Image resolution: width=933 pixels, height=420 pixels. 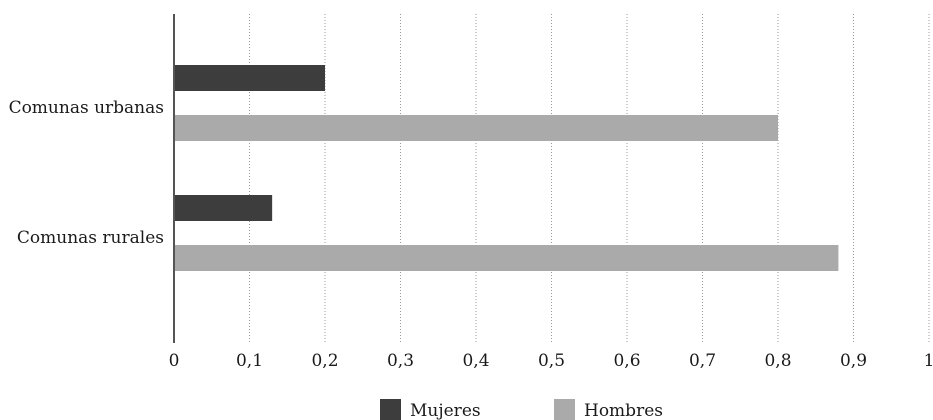 What do you see at coordinates (86, 108) in the screenshot?
I see `category-label: Comunas urbanas` at bounding box center [86, 108].